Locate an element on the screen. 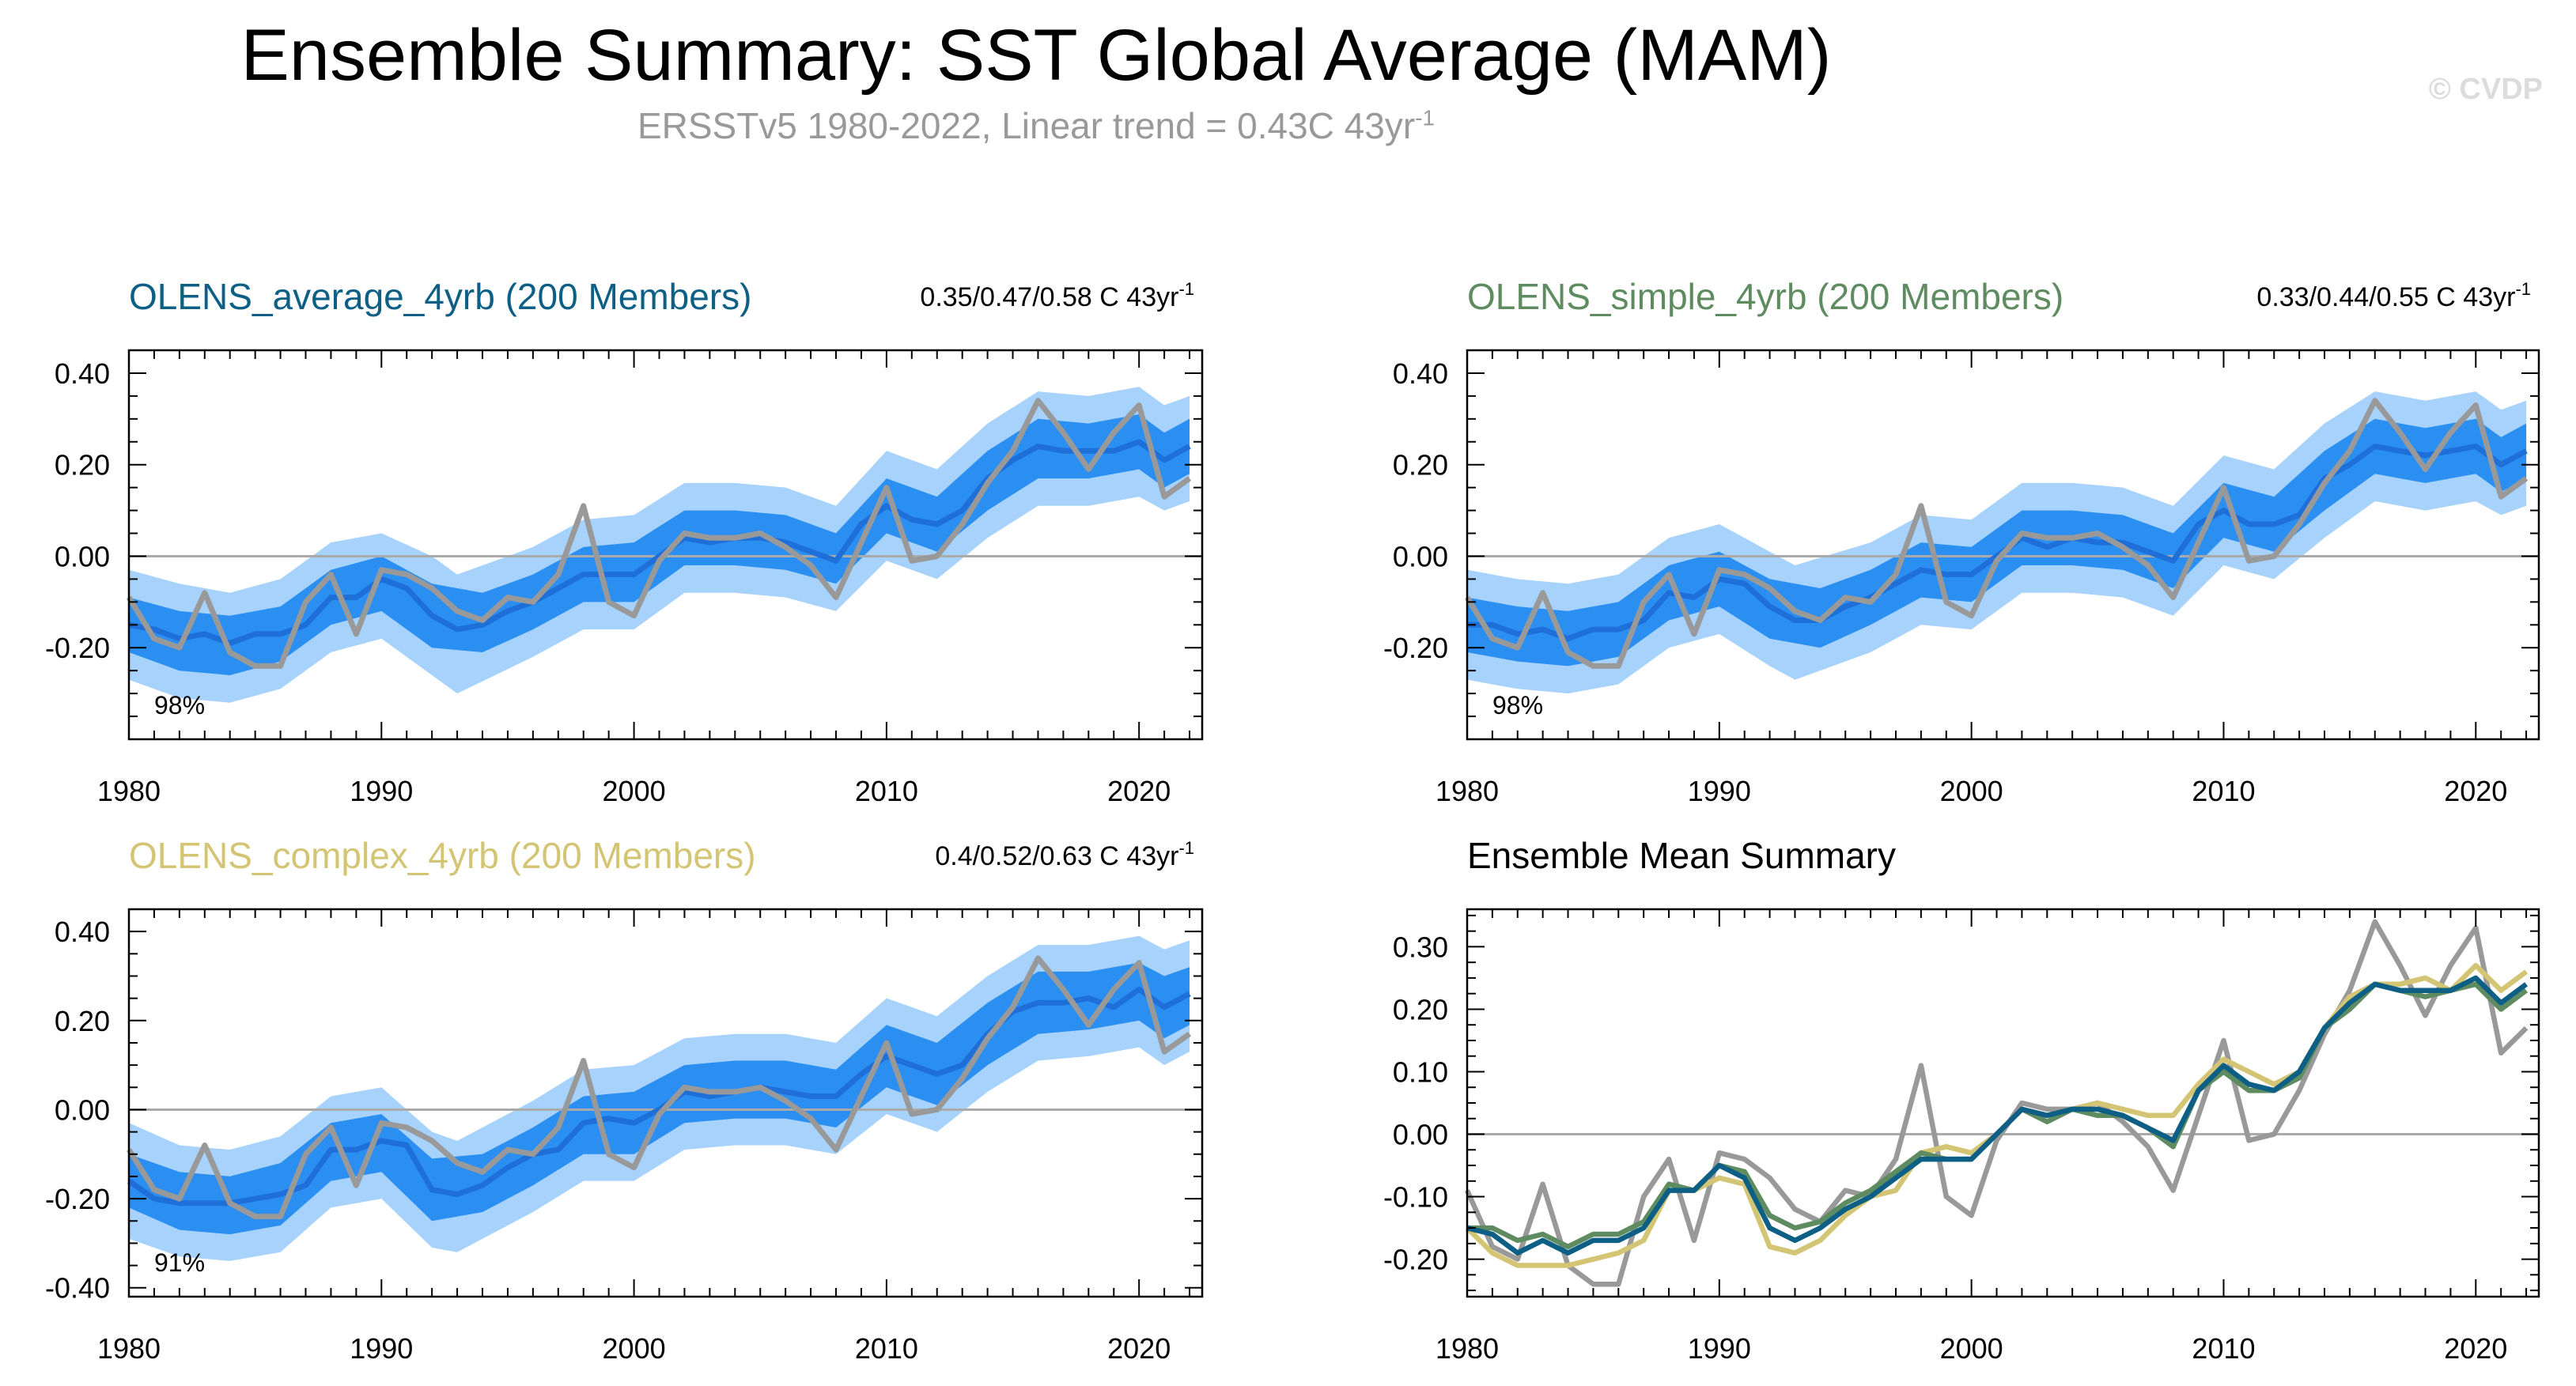 The image size is (2576, 1386). percent-label: 91% is located at coordinates (179, 1262).